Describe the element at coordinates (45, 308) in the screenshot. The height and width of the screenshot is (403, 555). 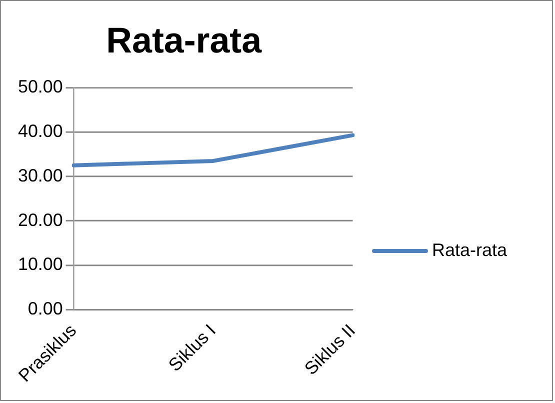
I see `y-tick-label: 0.00` at that location.